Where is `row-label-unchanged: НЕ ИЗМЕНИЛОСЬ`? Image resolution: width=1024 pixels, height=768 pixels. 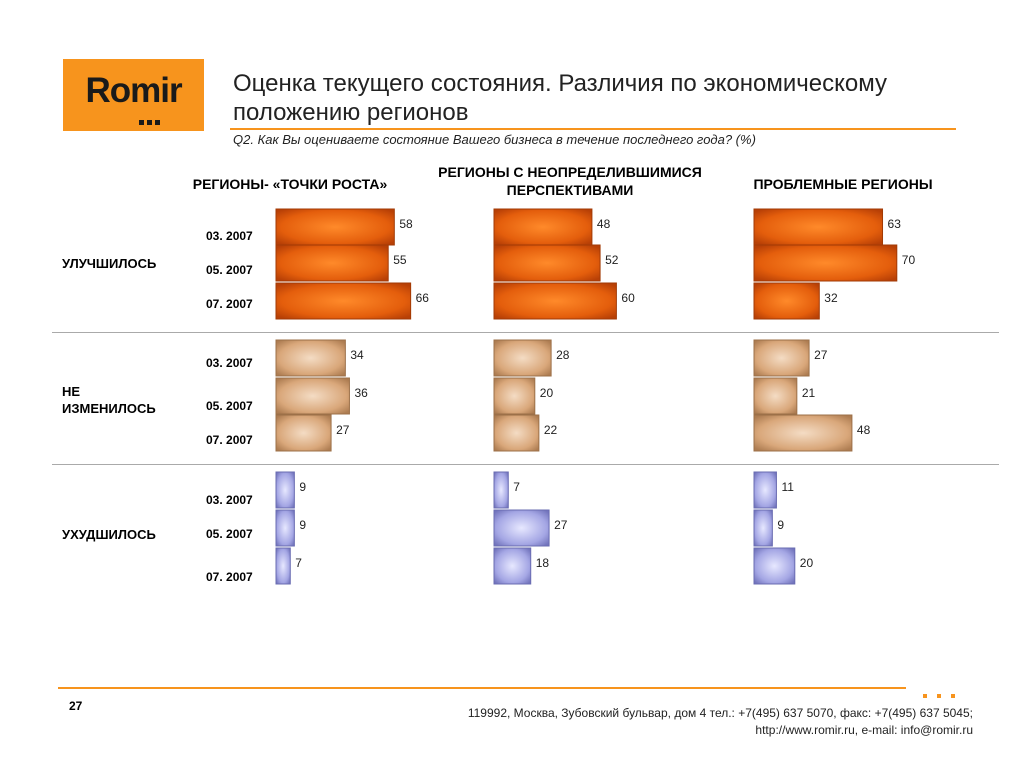 row-label-unchanged: НЕ ИЗМЕНИЛОСЬ is located at coordinates (109, 400).